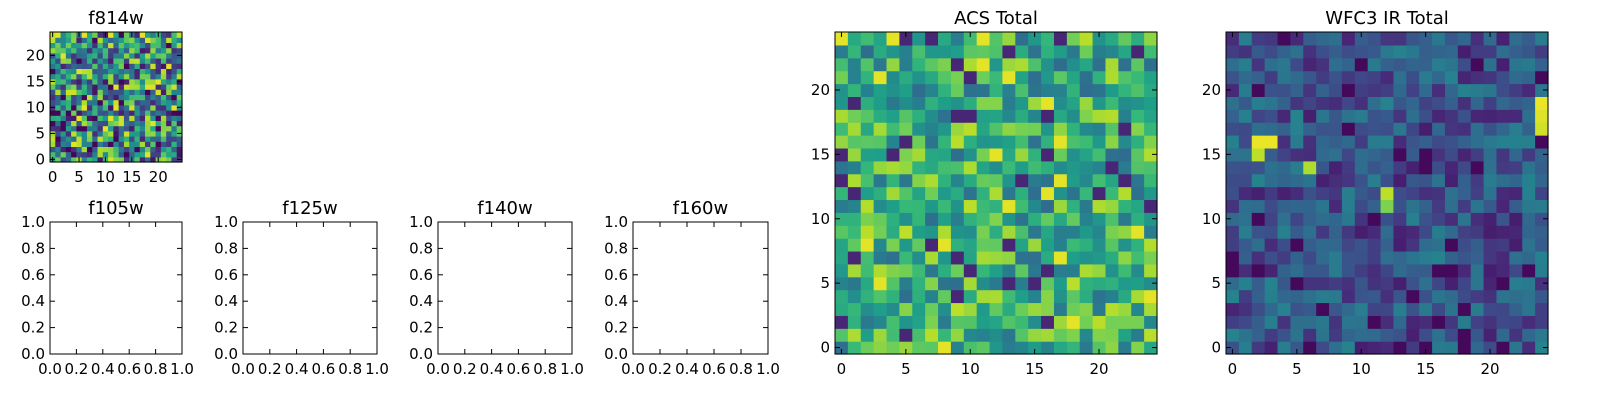  What do you see at coordinates (820, 219) in the screenshot?
I see `y-tick-label: 10` at bounding box center [820, 219].